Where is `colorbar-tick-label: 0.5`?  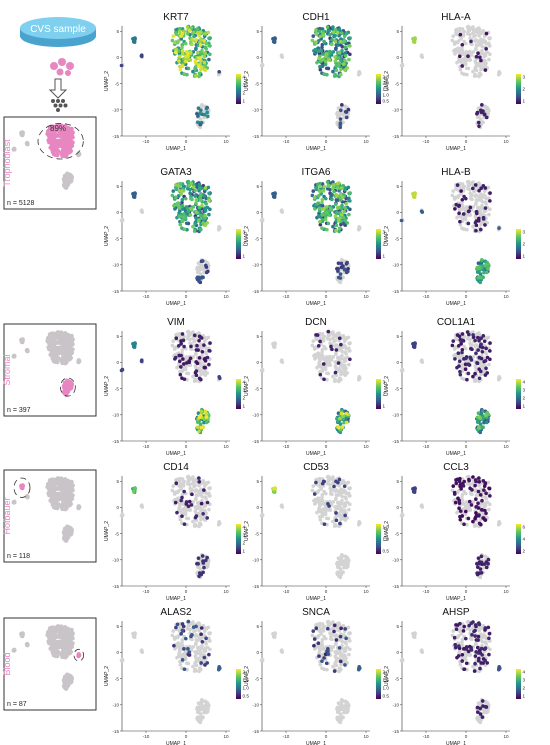 colorbar-tick-label: 0.5 is located at coordinates (386, 551).